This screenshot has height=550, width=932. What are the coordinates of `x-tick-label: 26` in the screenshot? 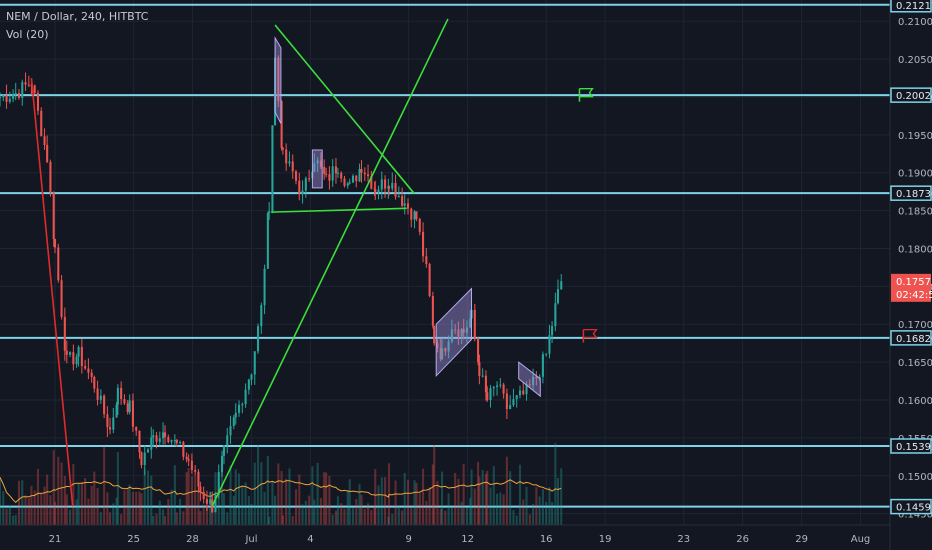 It's located at (742, 539).